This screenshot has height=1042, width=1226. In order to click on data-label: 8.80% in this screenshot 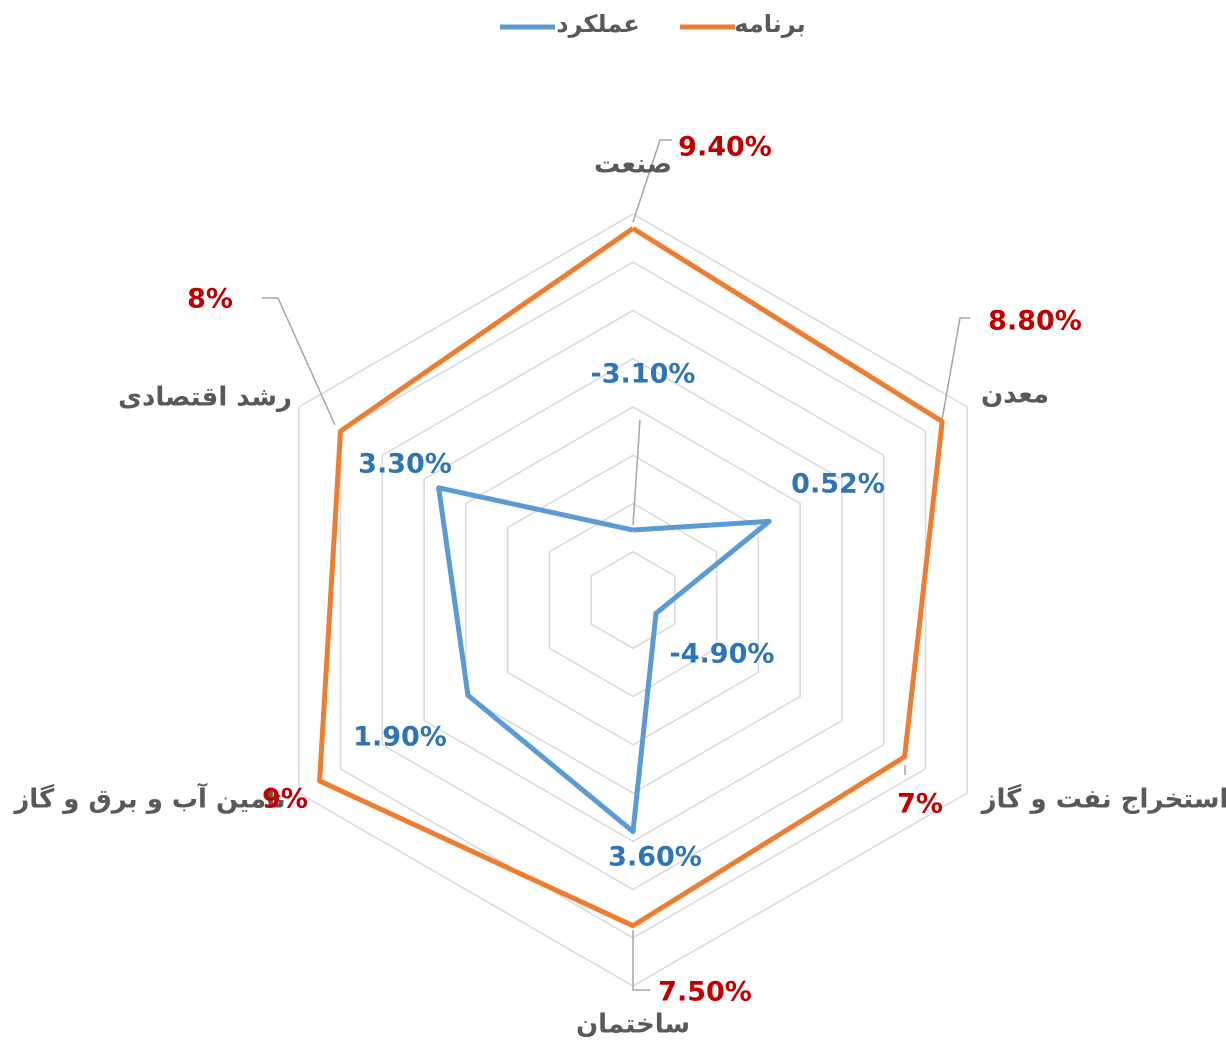, I will do `click(1035, 321)`.